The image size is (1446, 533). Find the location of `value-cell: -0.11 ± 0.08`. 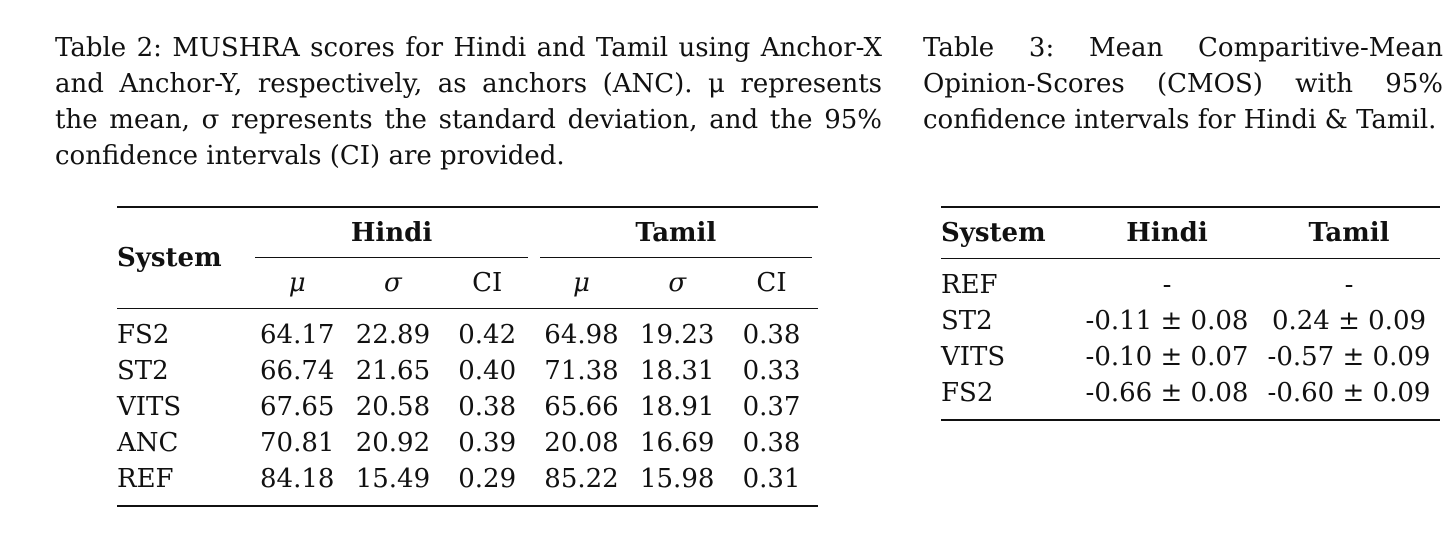

value-cell: -0.11 ± 0.08 is located at coordinates (1167, 321).